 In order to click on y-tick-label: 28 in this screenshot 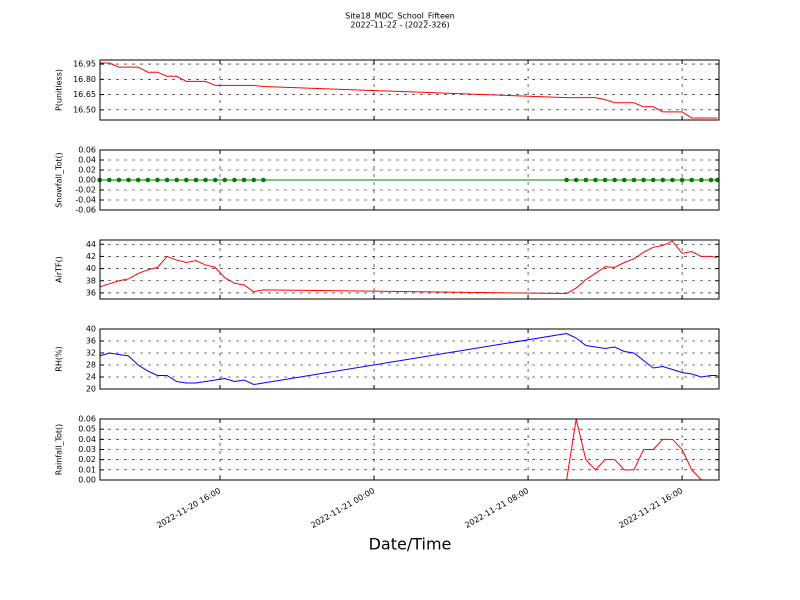, I will do `click(91, 365)`.